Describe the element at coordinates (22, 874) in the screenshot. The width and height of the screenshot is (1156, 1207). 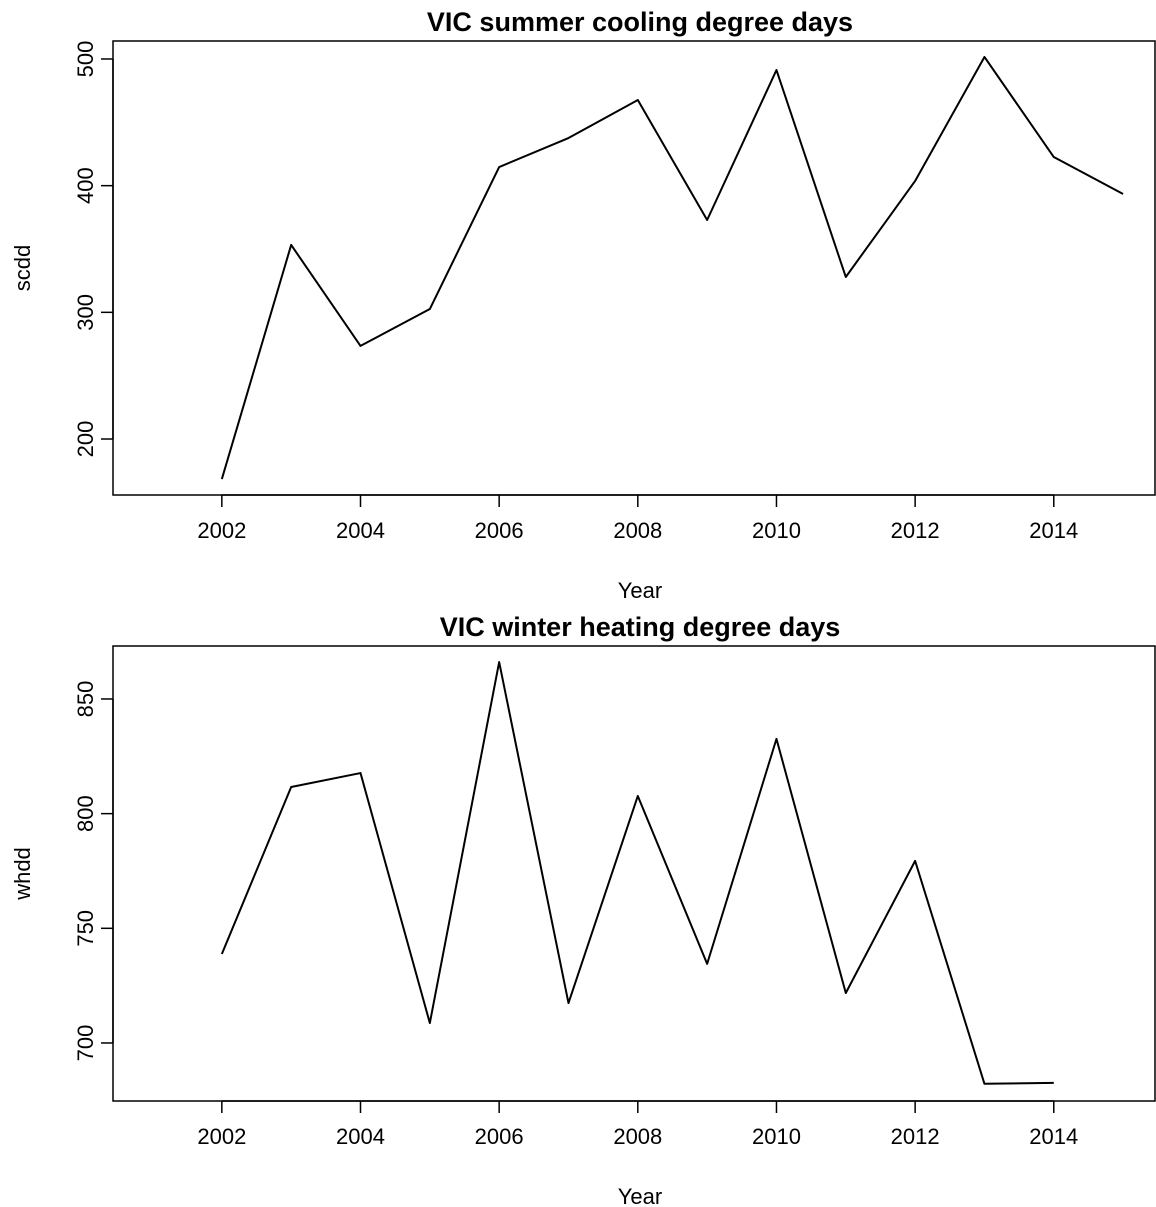
I see `y-axis-label: whdd` at that location.